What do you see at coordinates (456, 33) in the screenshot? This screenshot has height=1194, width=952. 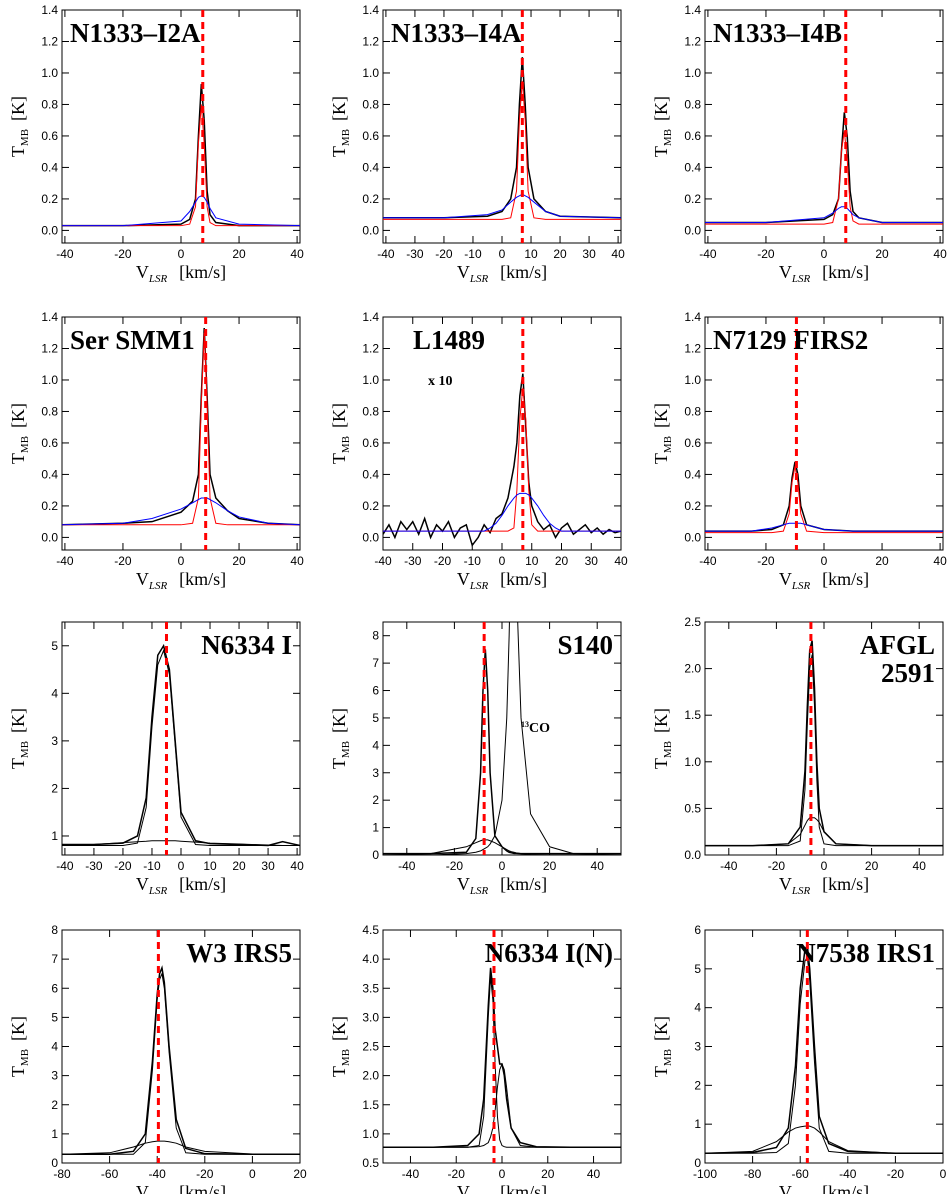 I see `panel-title: N1333–I4A` at bounding box center [456, 33].